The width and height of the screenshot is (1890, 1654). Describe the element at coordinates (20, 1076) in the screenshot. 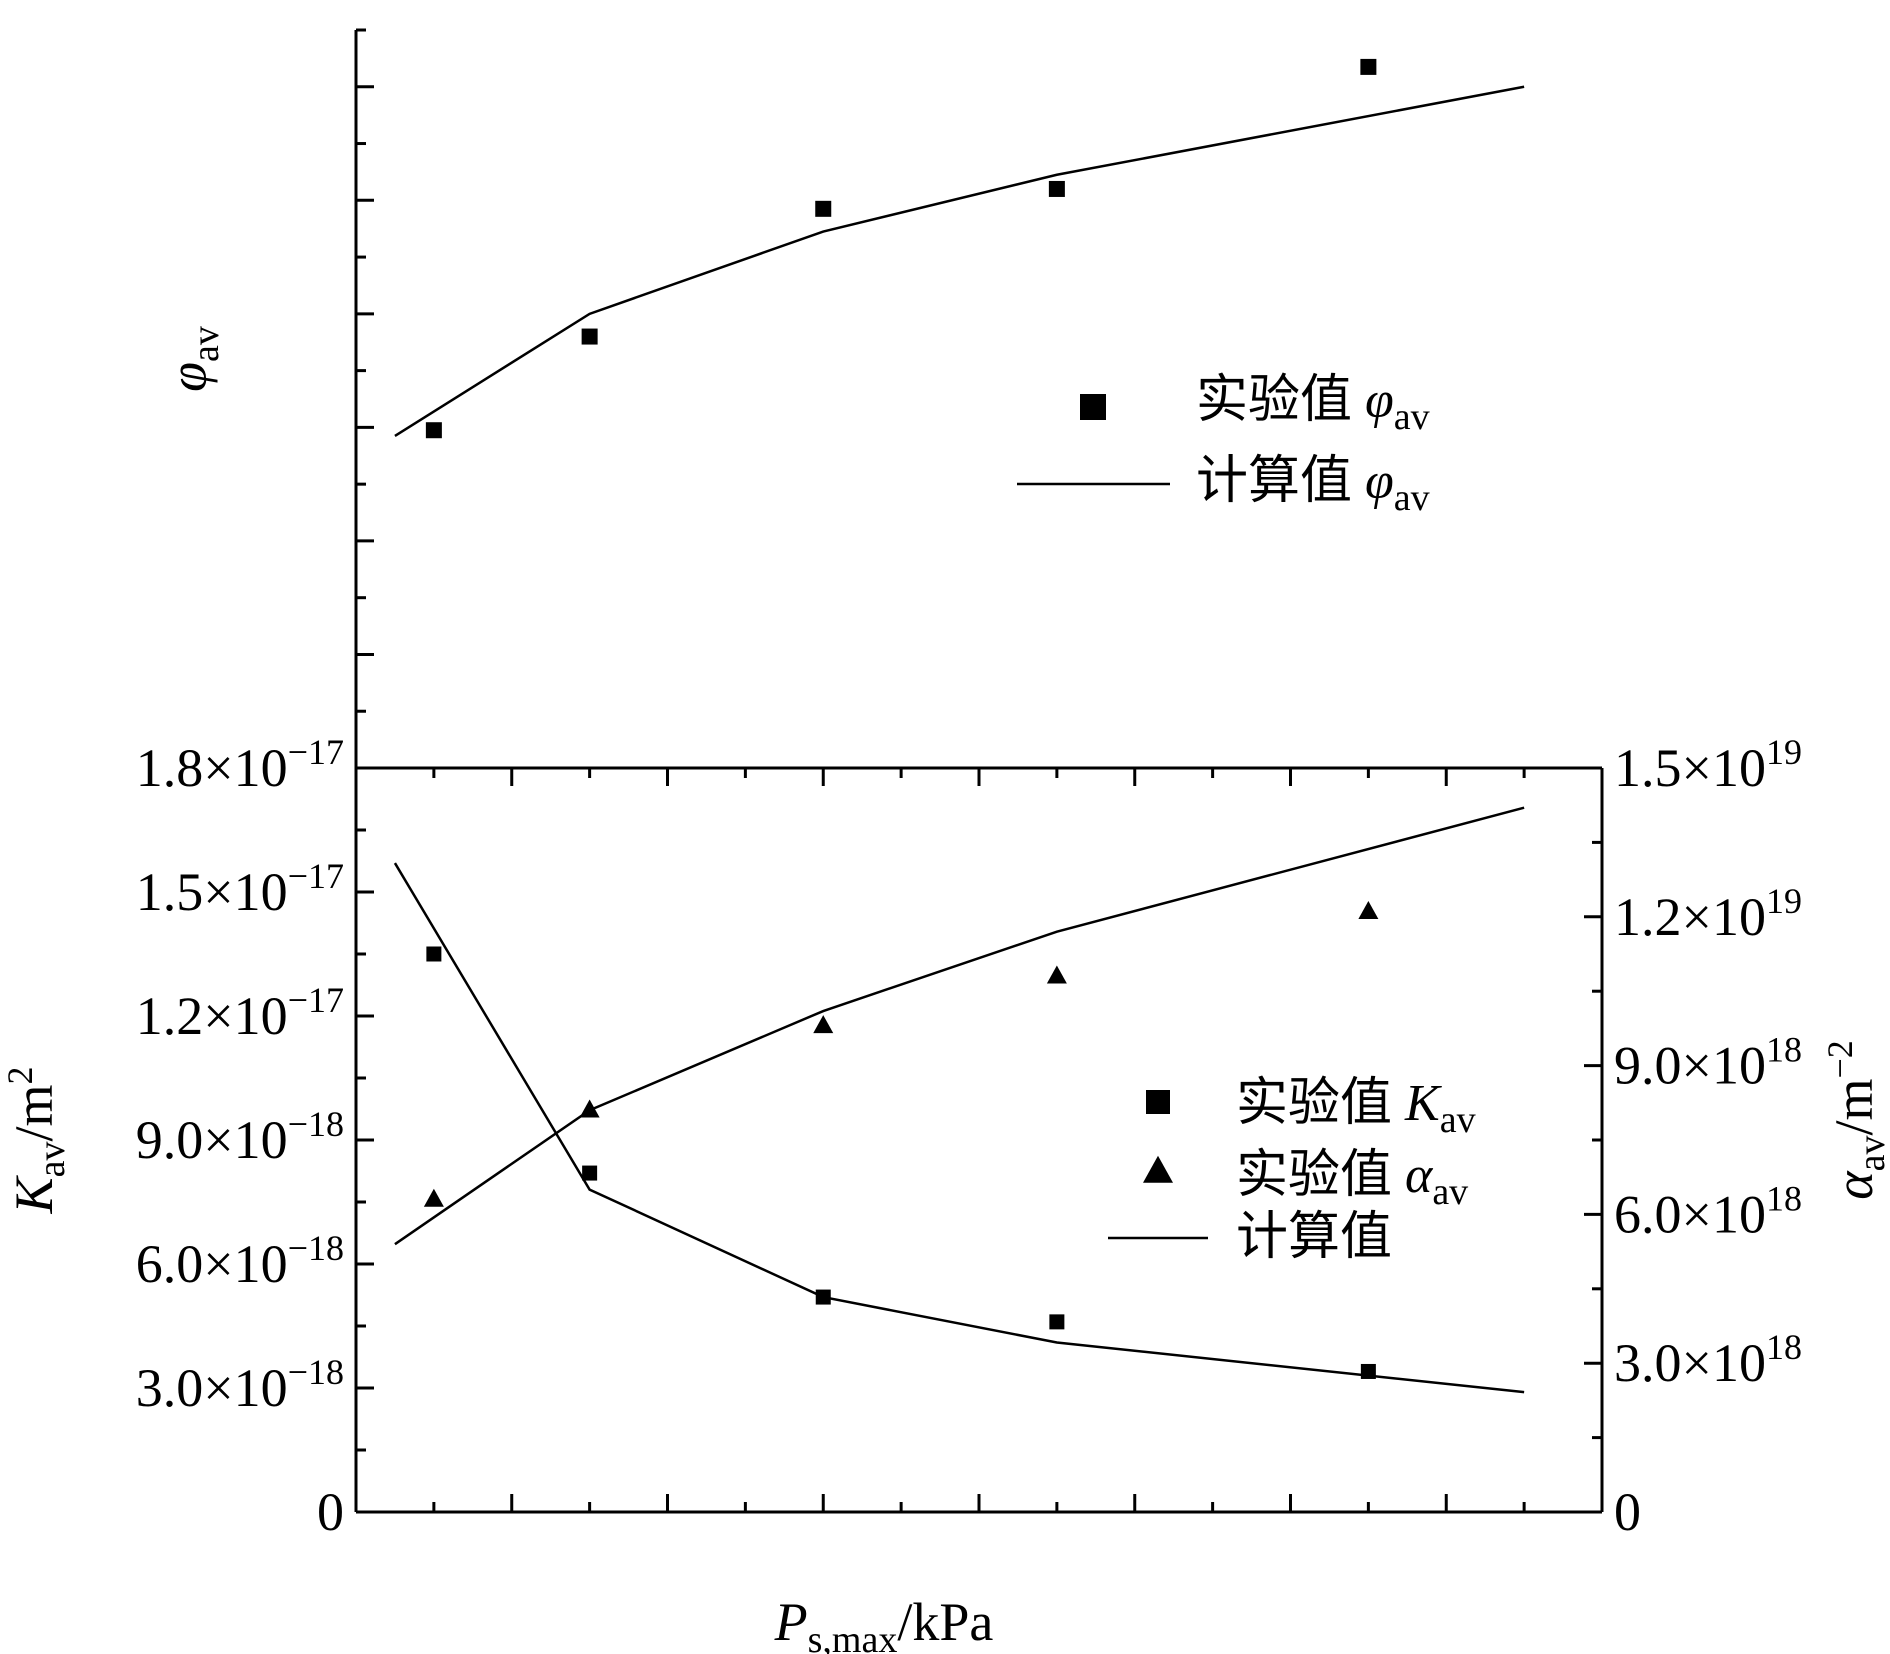

I see `left-title-sup: 2` at that location.